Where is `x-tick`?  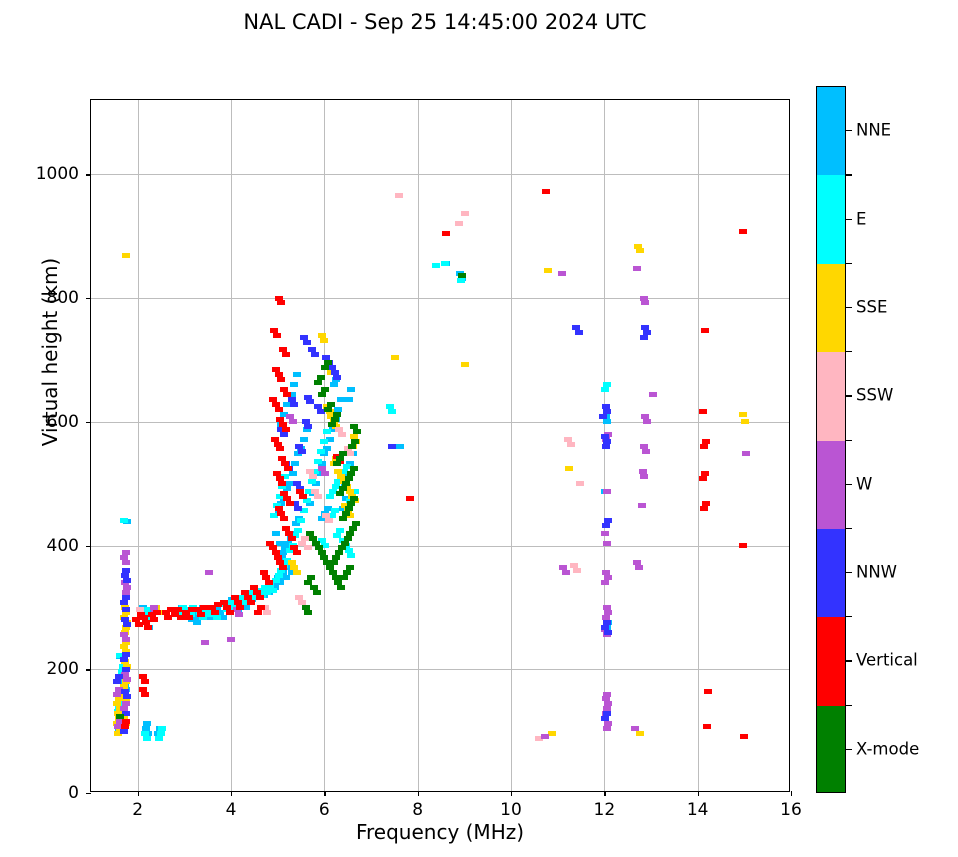
x-tick is located at coordinates (512, 793).